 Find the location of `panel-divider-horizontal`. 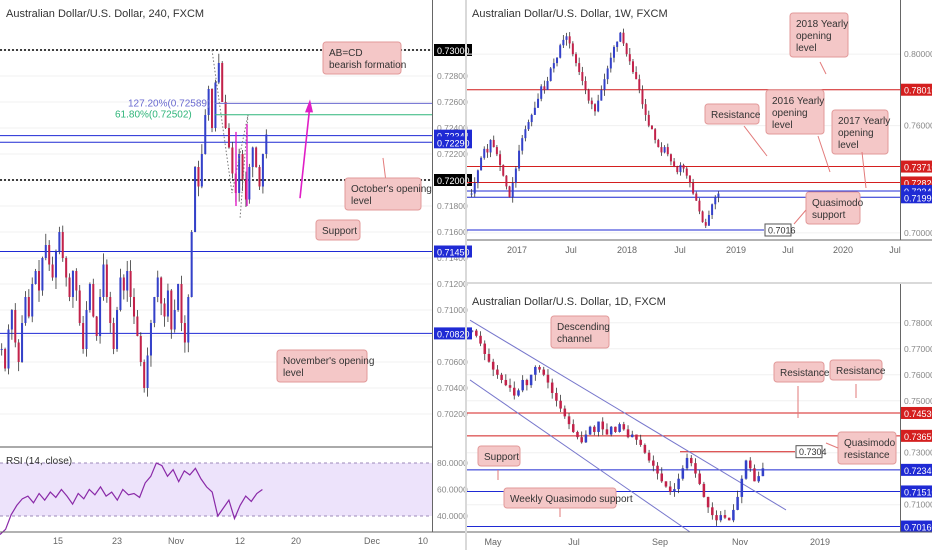

panel-divider-horizontal is located at coordinates (699, 283).